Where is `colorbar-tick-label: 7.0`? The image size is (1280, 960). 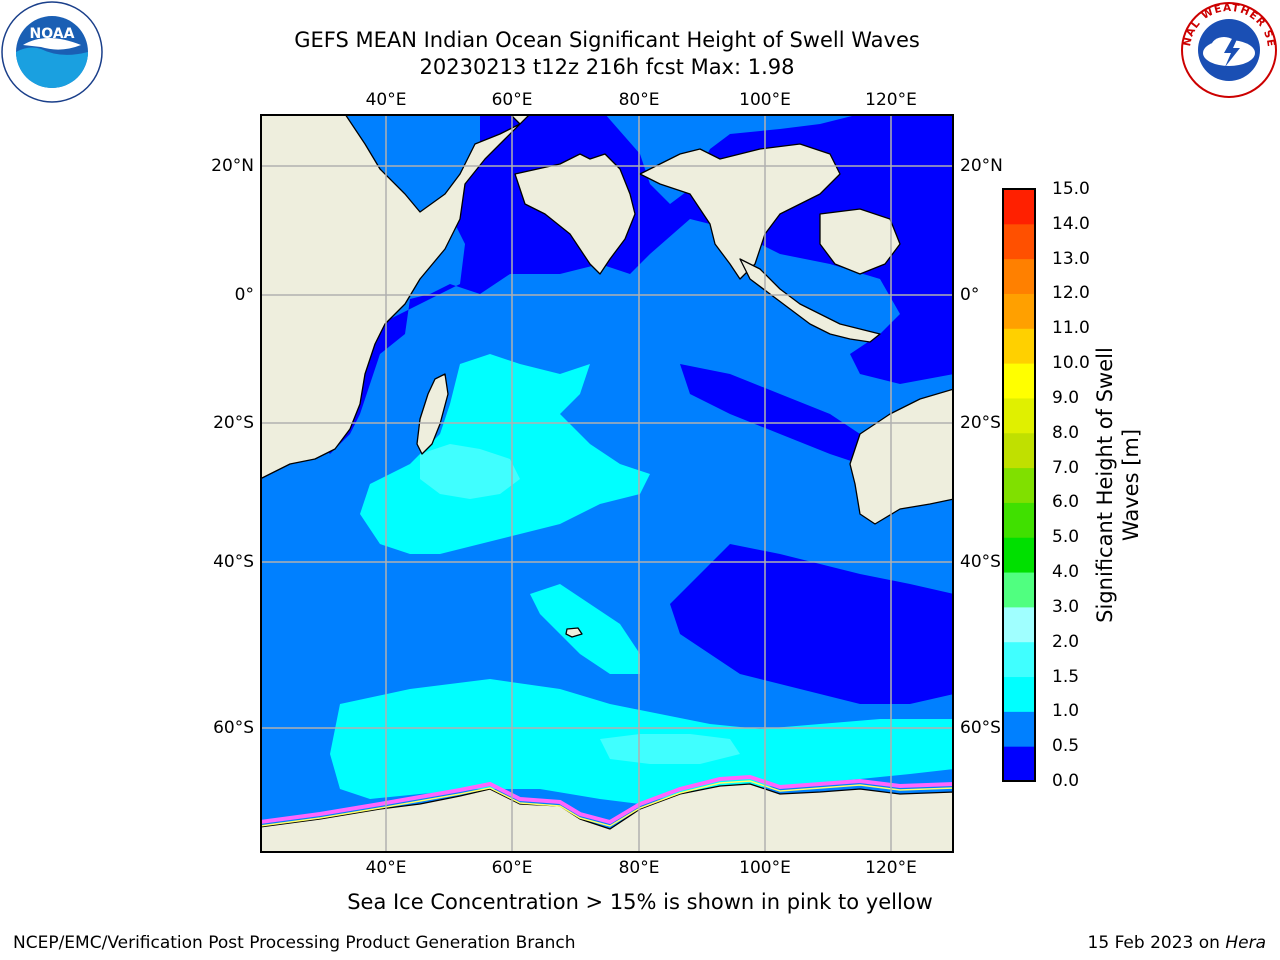
colorbar-tick-label: 7.0 is located at coordinates (1066, 467).